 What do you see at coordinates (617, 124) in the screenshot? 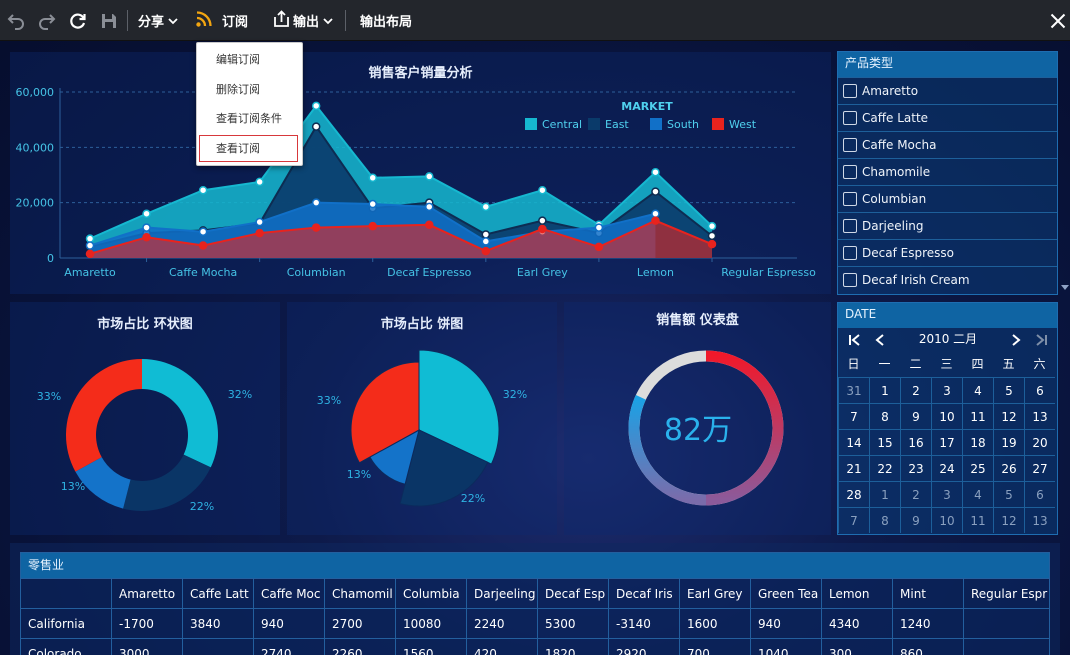
I see `legend-label: East` at bounding box center [617, 124].